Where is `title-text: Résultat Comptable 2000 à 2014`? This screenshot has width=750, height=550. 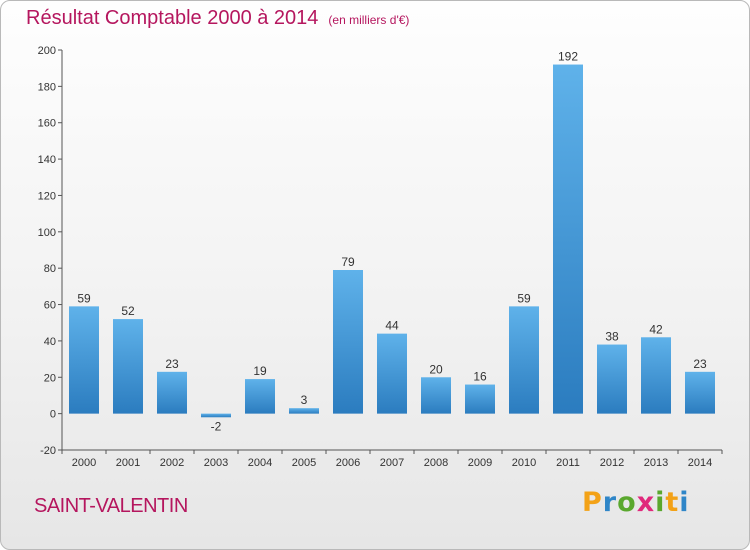 title-text: Résultat Comptable 2000 à 2014 is located at coordinates (172, 18).